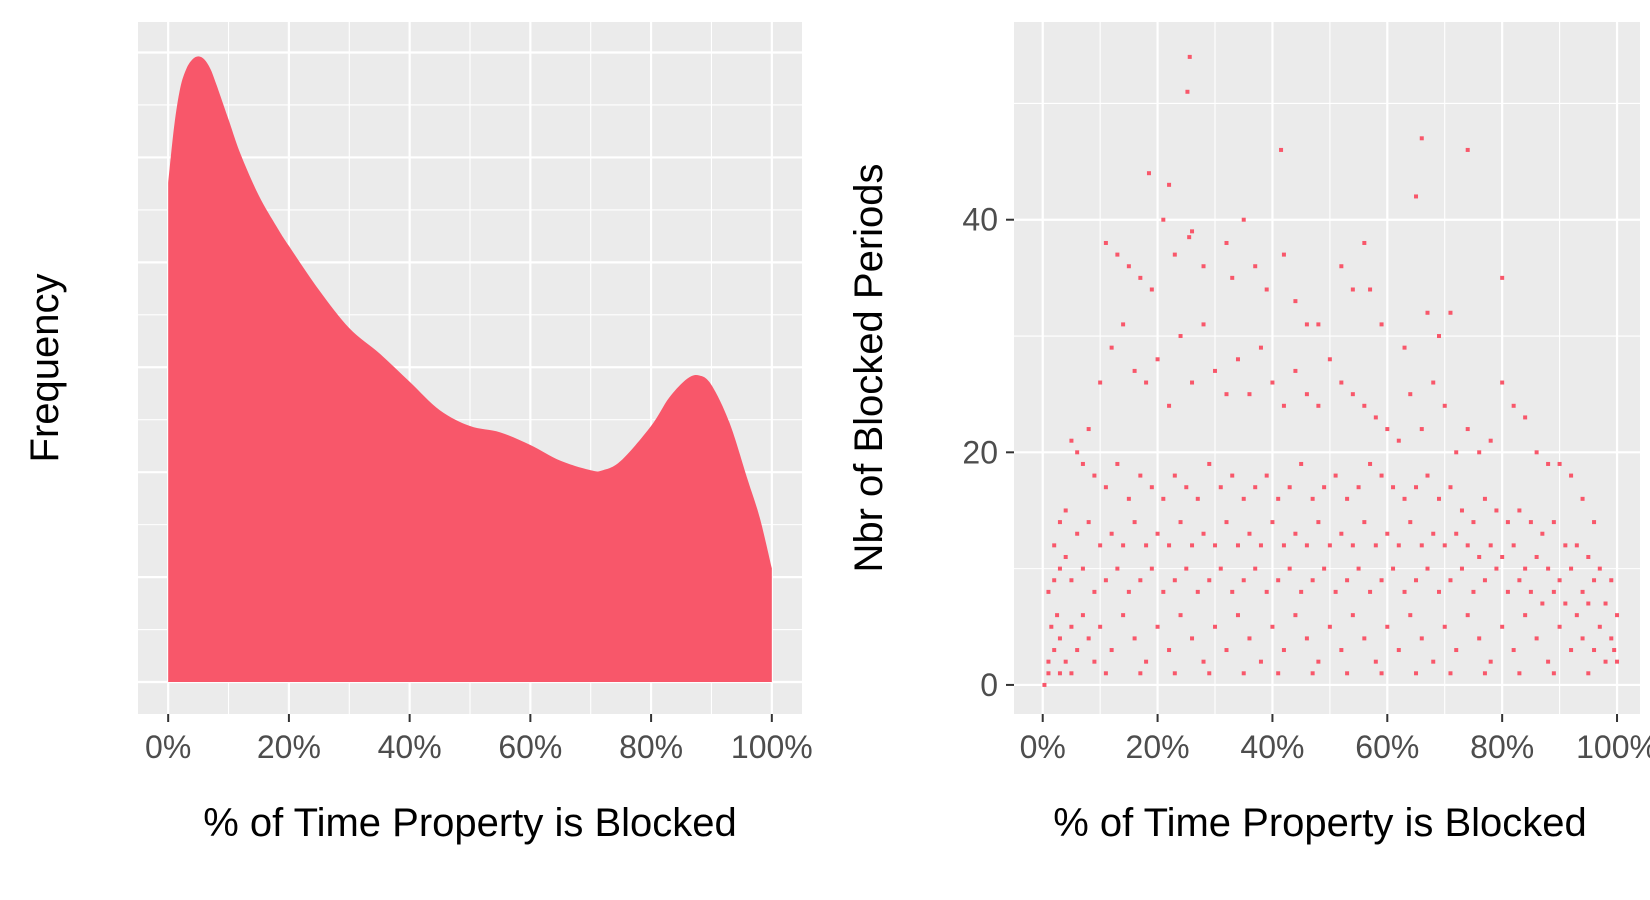  Describe the element at coordinates (1613, 747) in the screenshot. I see `scatter-x-tick-label: 100%` at that location.